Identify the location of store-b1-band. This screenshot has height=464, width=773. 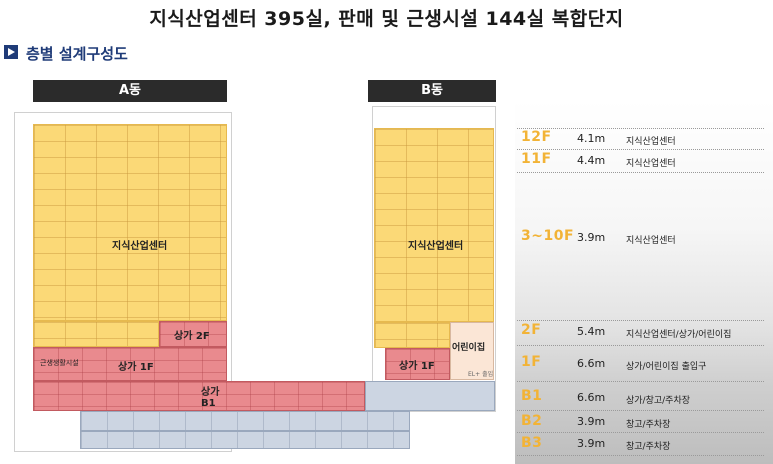
(199, 396).